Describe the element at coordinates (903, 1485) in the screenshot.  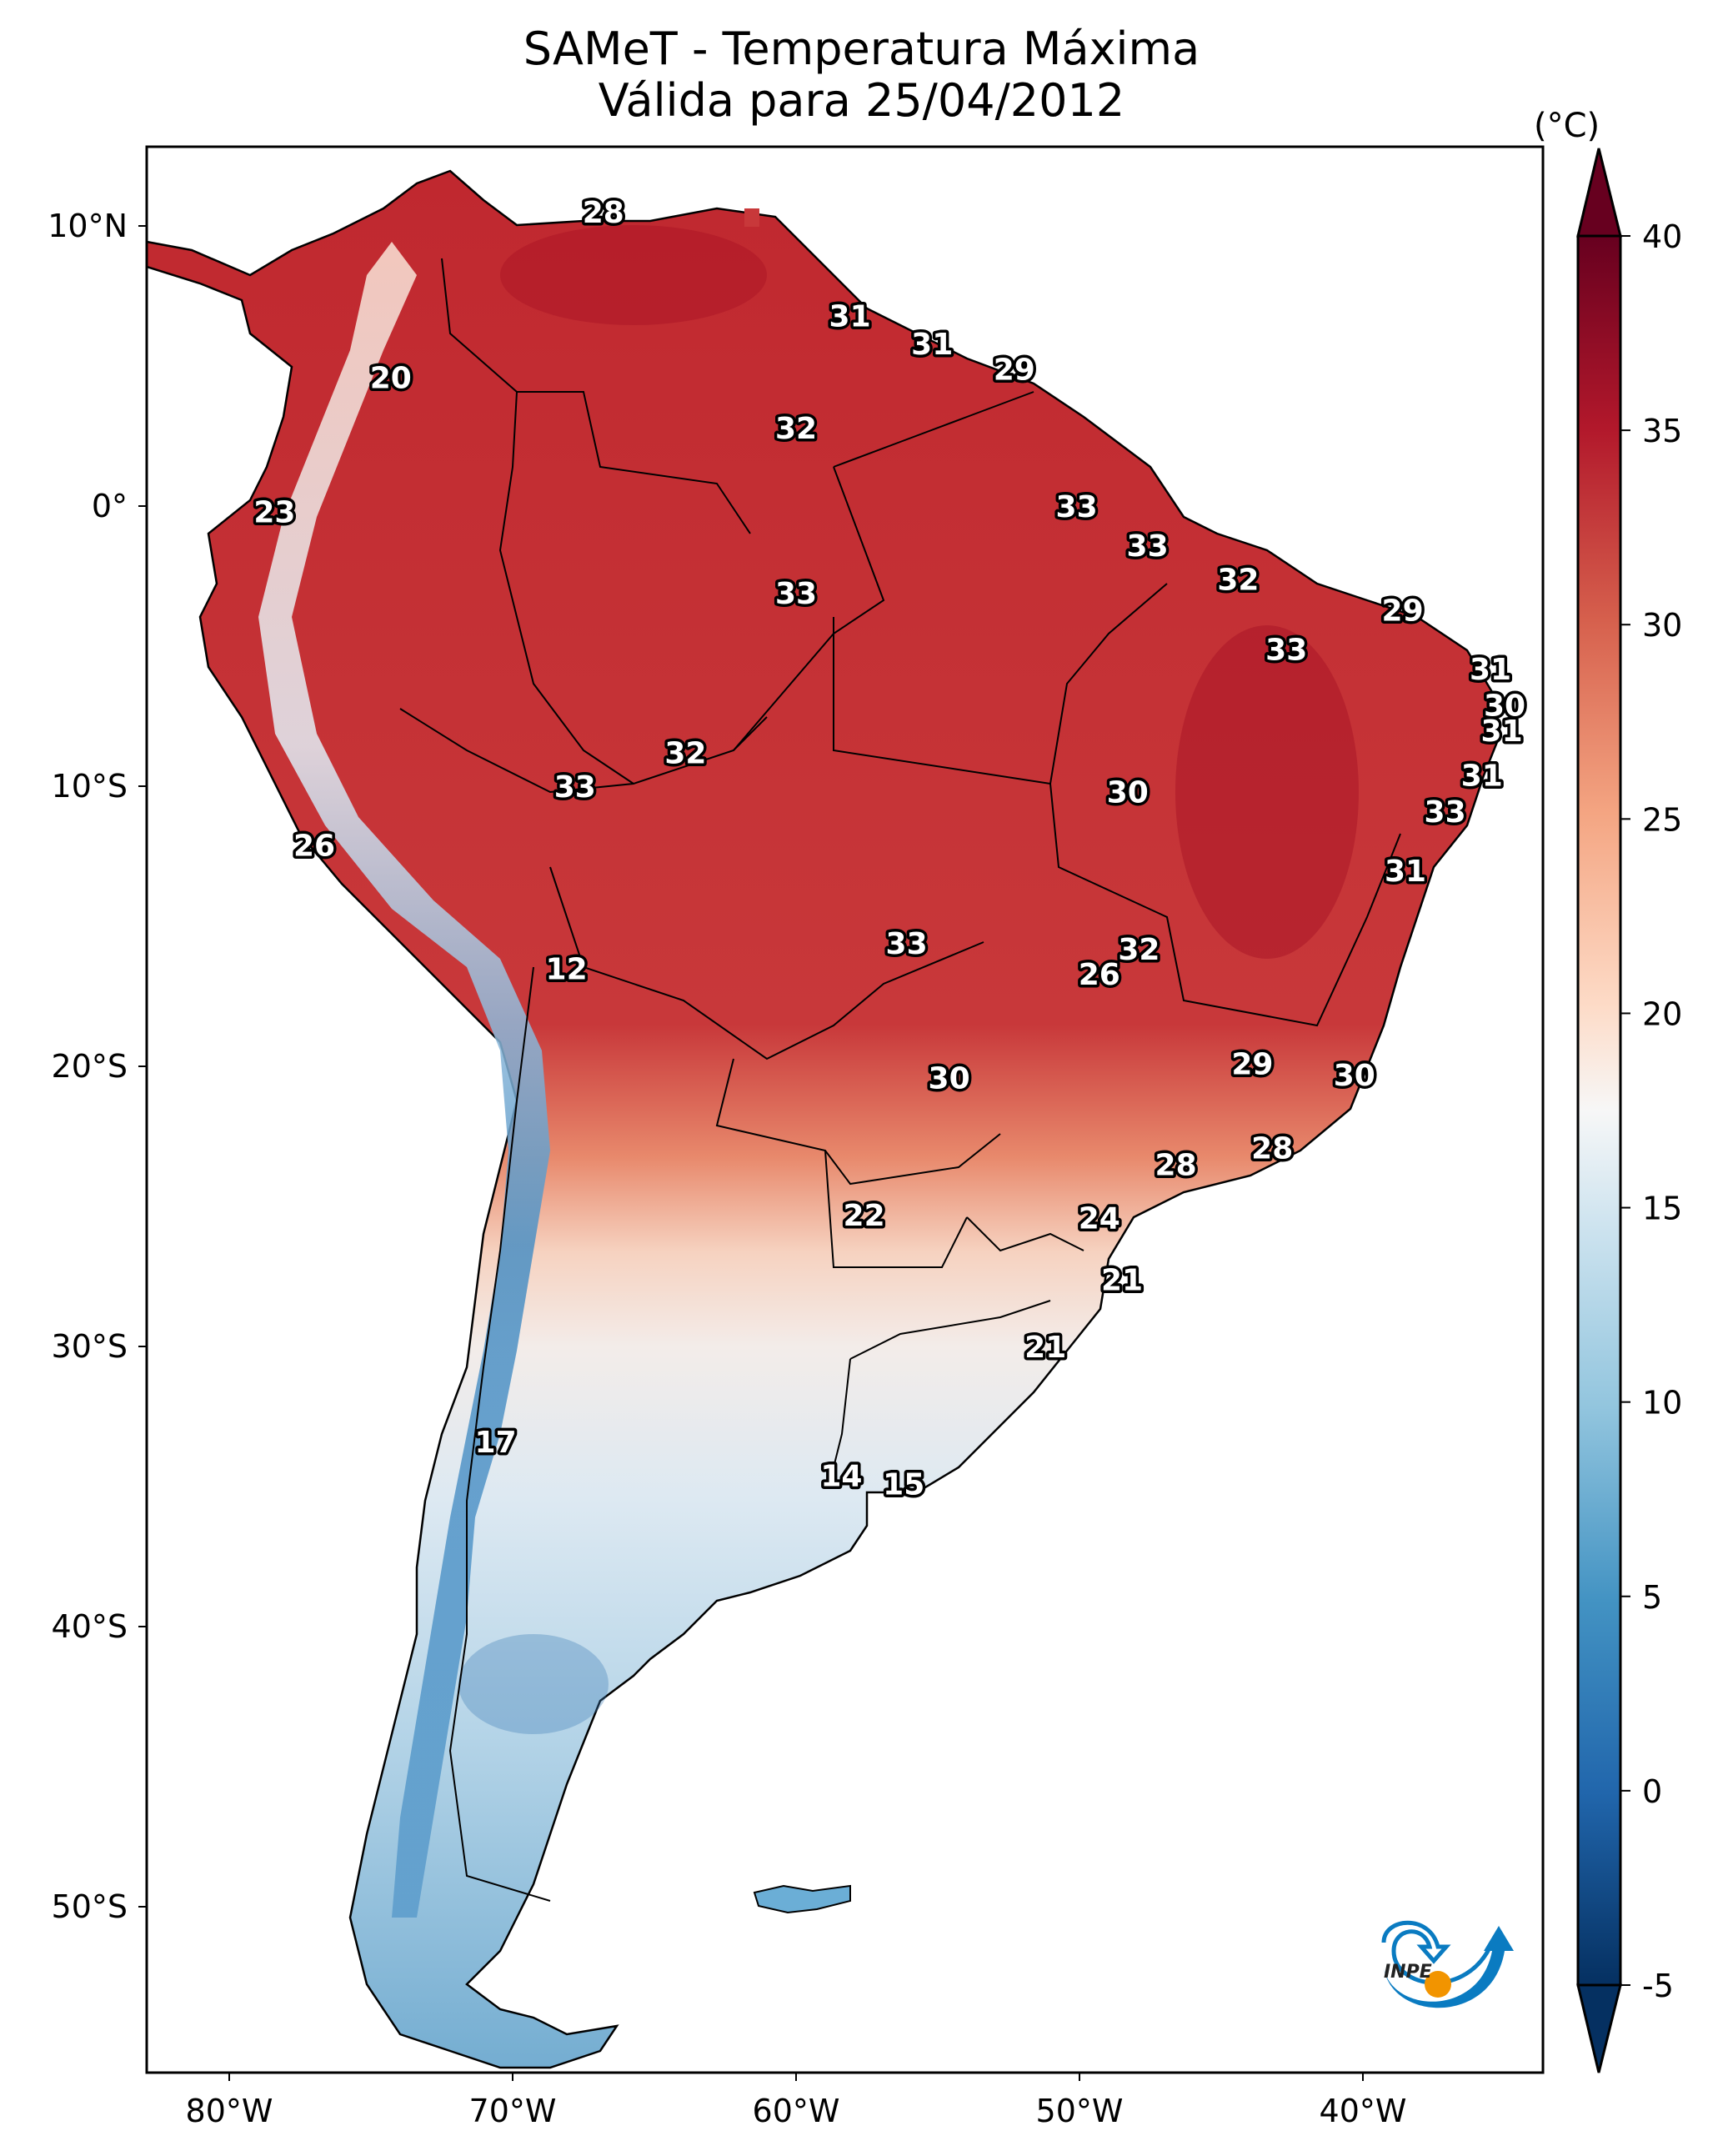
I see `station-temperature-label: 15` at that location.